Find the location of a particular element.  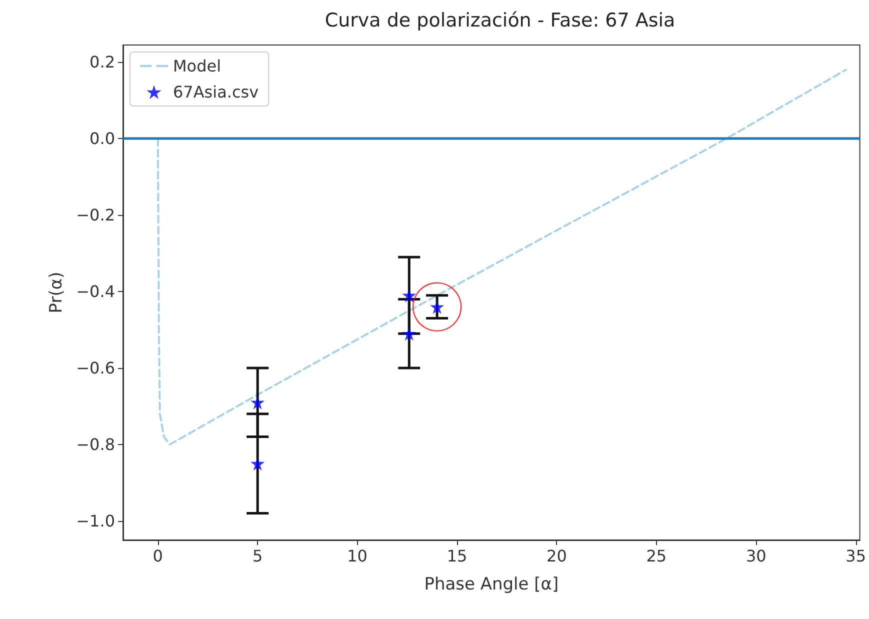

legend-label: 67Asia.csv is located at coordinates (216, 92).